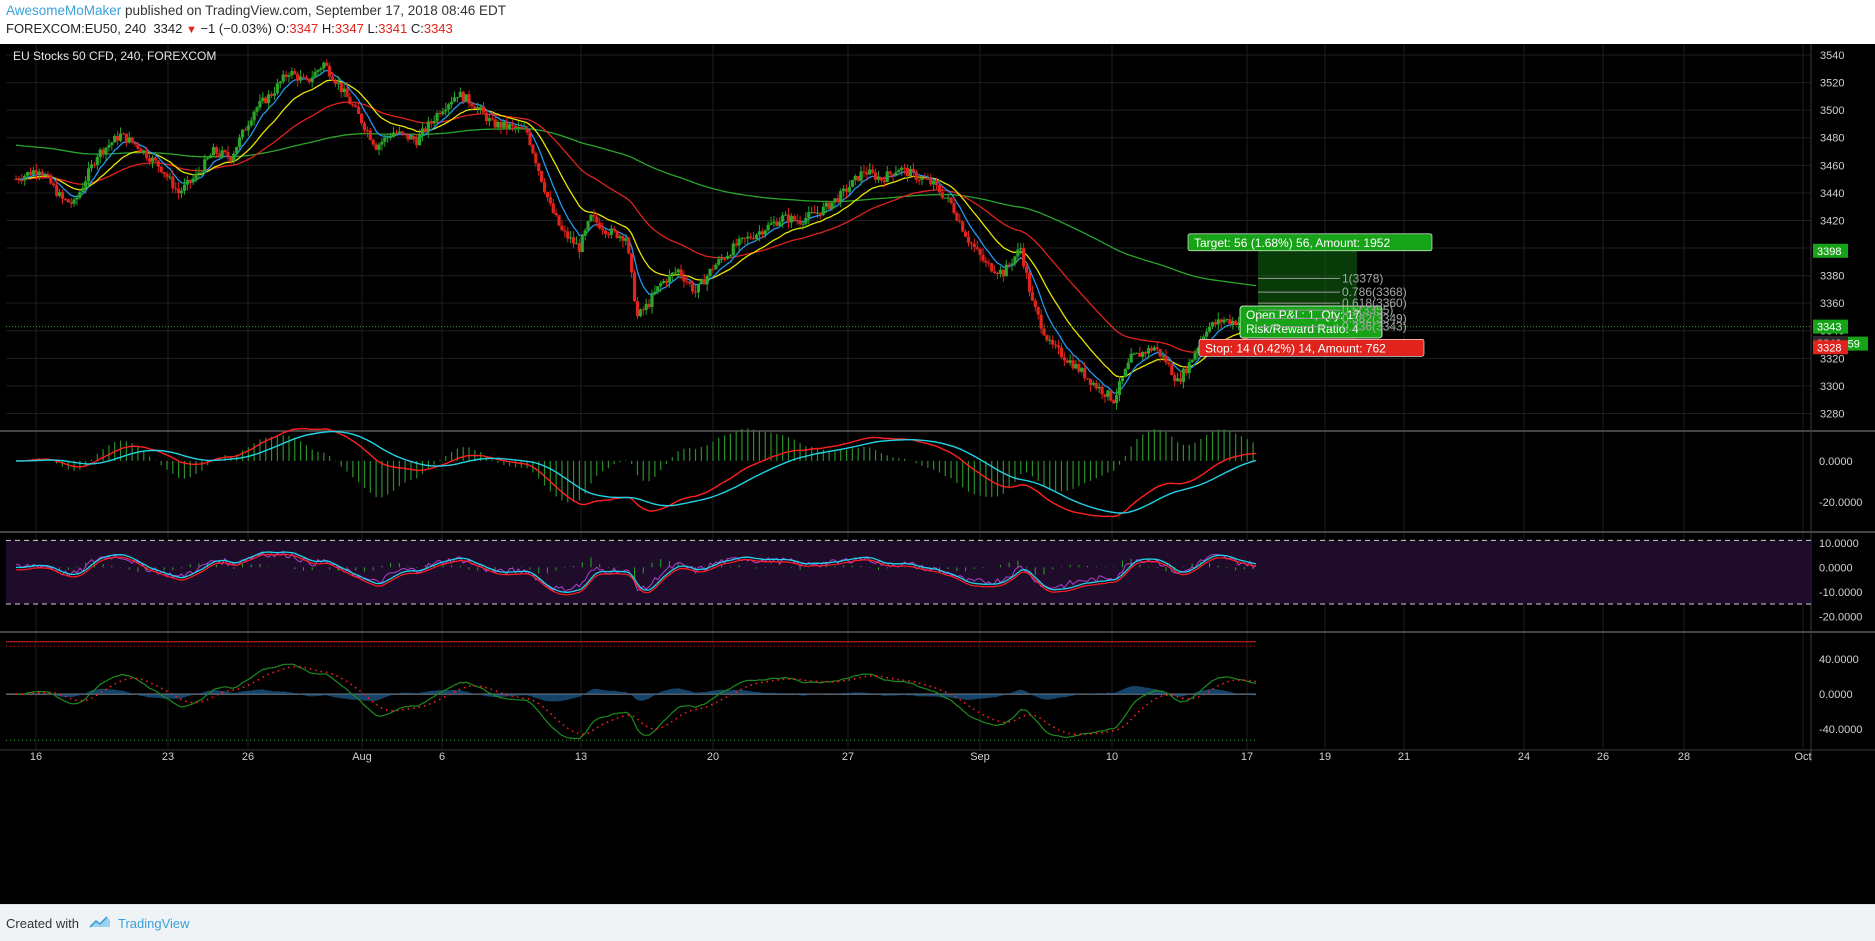 Image resolution: width=1875 pixels, height=941 pixels. What do you see at coordinates (1802, 757) in the screenshot?
I see `time-tick-label: Oct` at bounding box center [1802, 757].